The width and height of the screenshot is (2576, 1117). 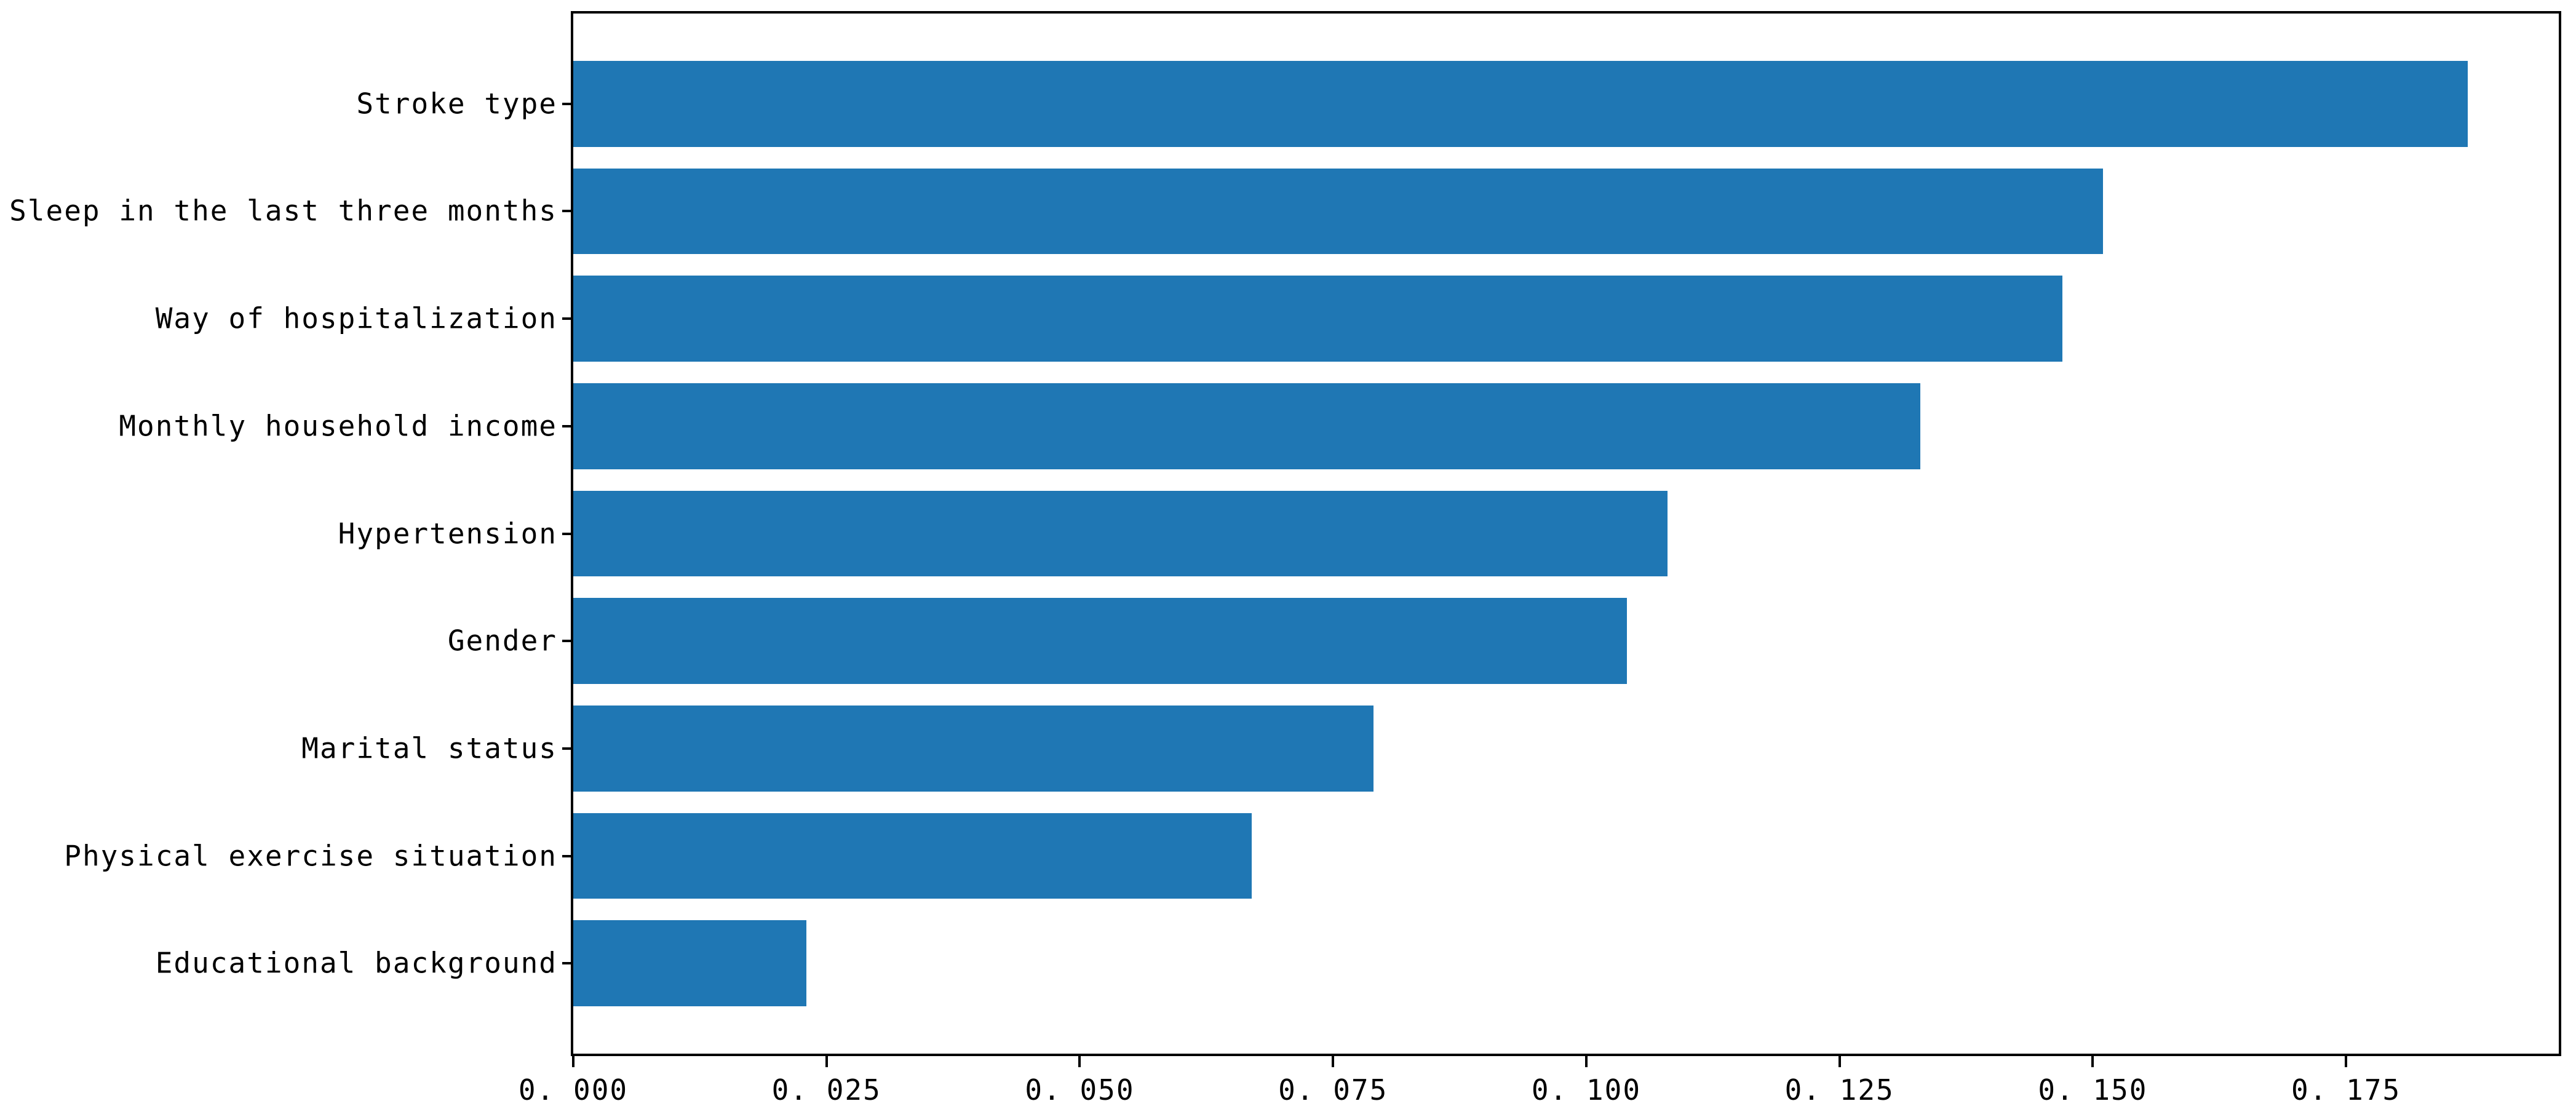 I want to click on x-tick-label: 0. 025, so click(x=826, y=1090).